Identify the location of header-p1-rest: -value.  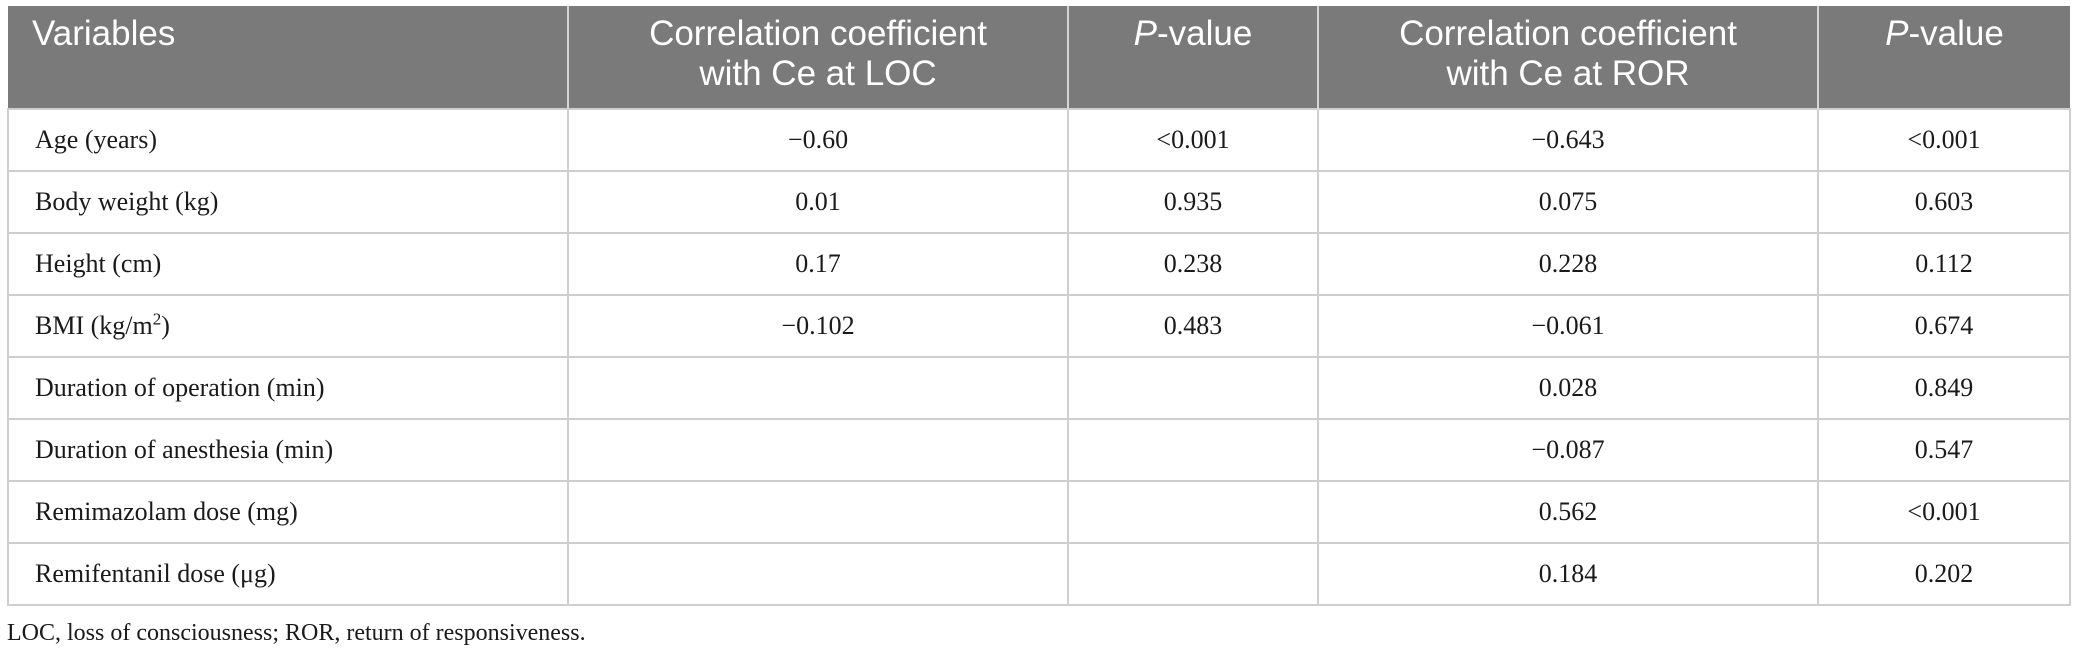
(1205, 33).